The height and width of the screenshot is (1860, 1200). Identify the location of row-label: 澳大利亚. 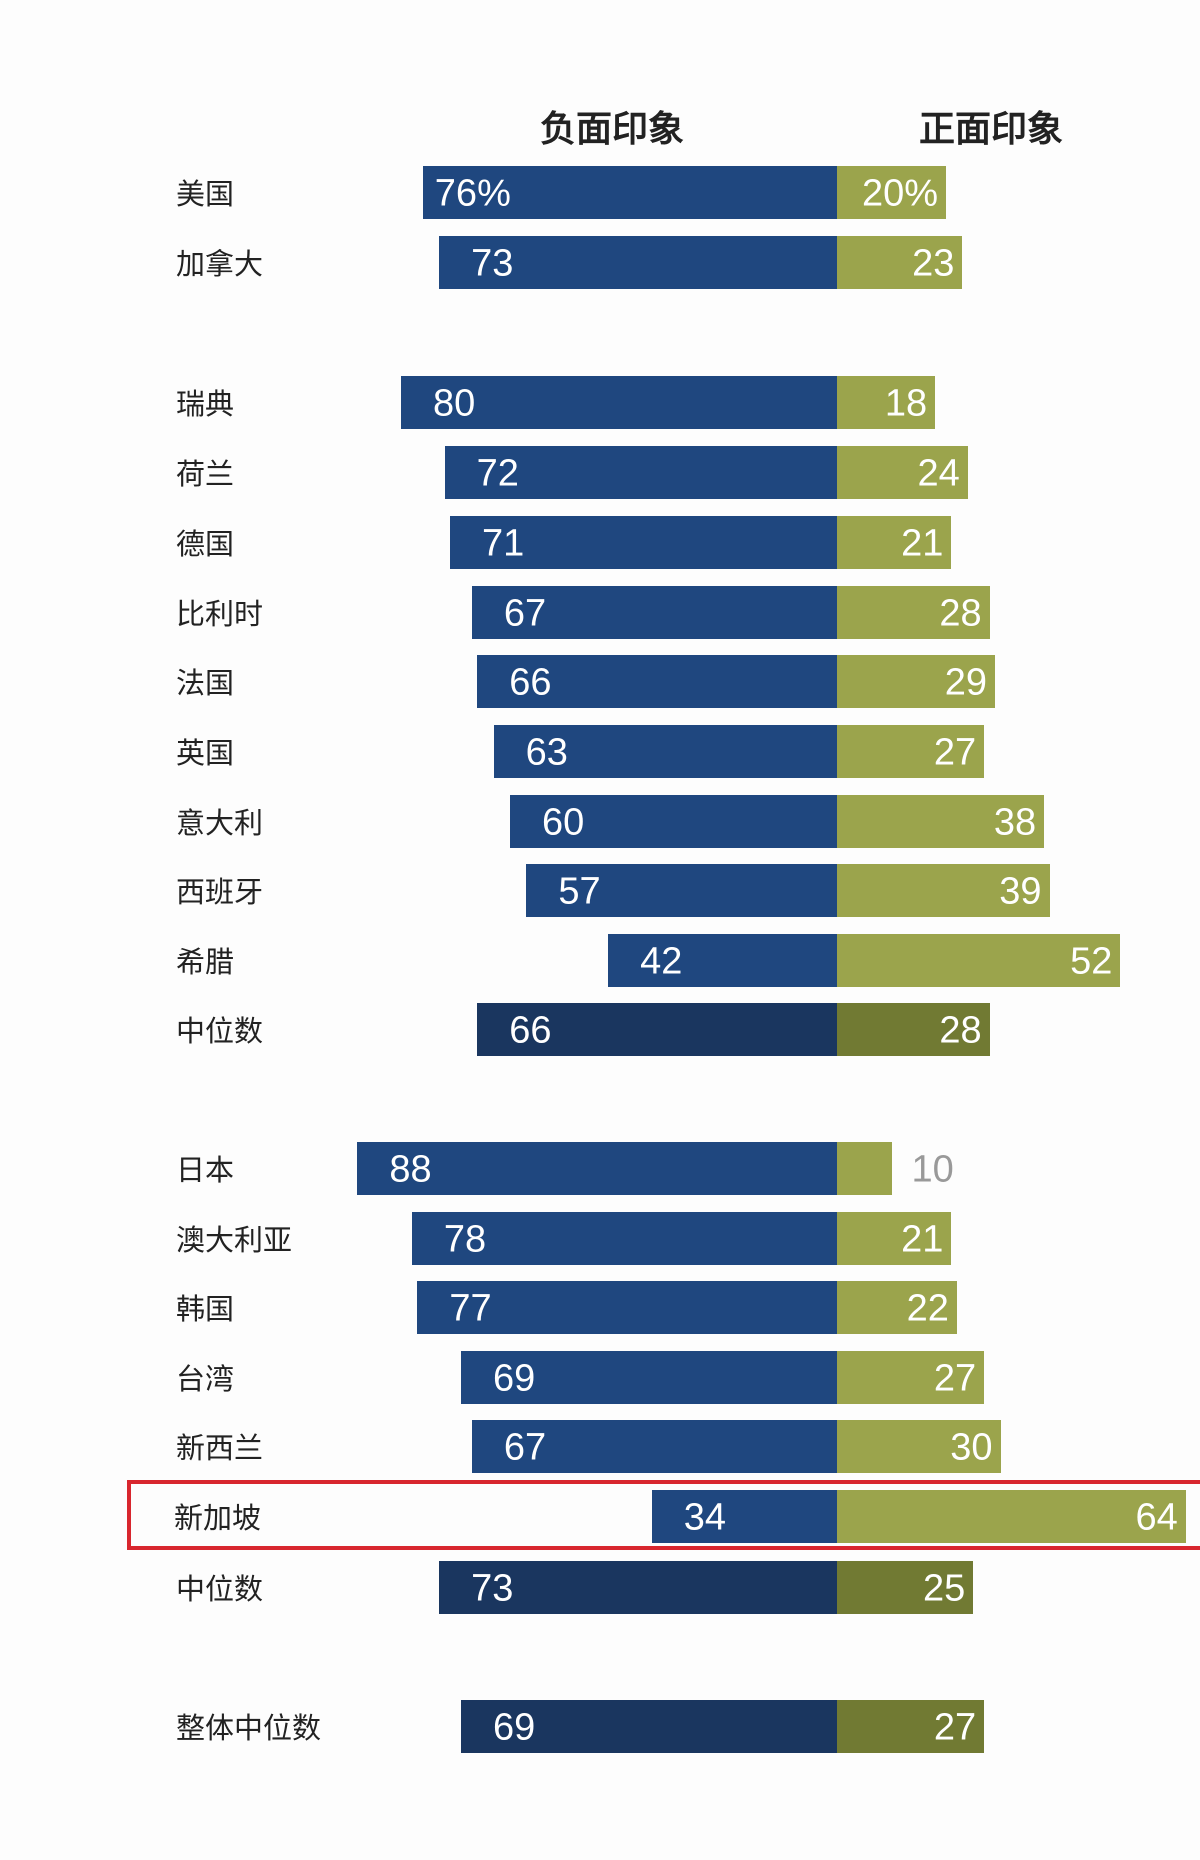
(234, 1240).